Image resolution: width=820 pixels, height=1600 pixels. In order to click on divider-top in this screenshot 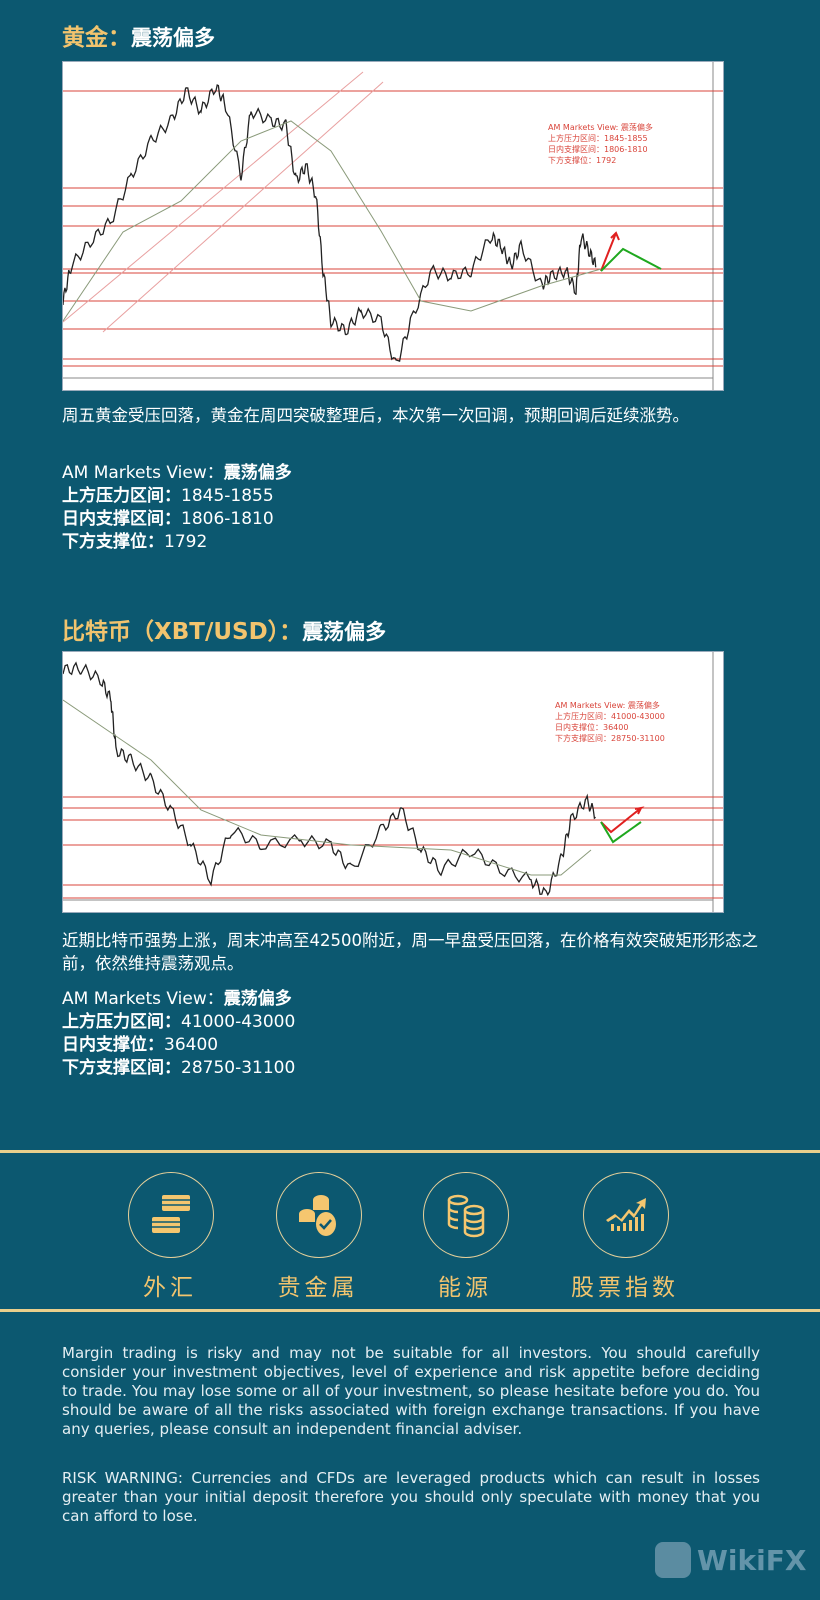, I will do `click(410, 1151)`.